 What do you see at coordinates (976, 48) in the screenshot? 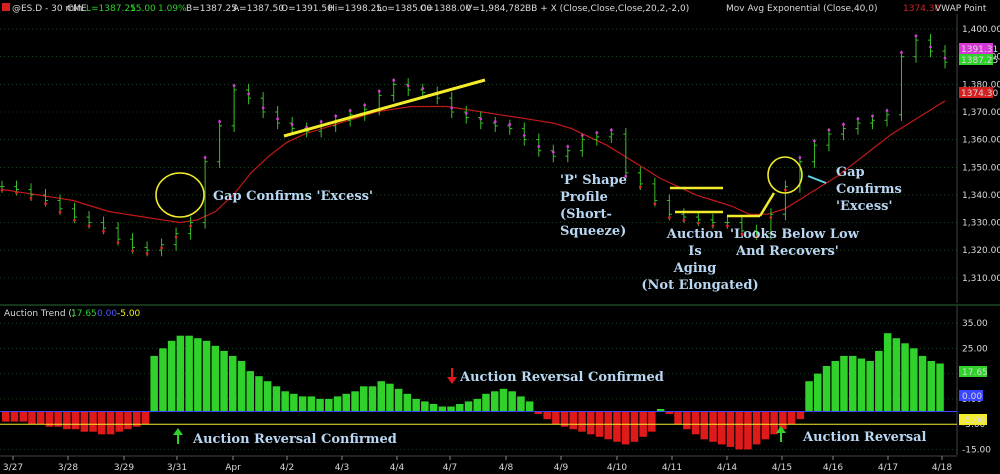
I see `vwap-price-box` at bounding box center [976, 48].